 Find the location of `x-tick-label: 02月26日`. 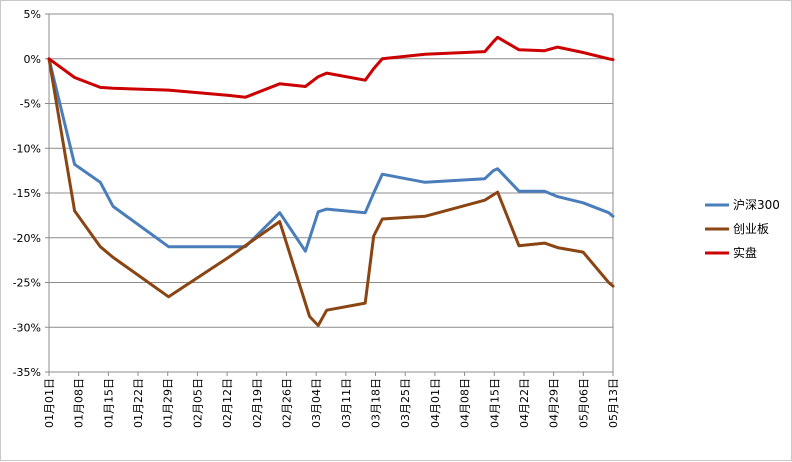

x-tick-label: 02月26日 is located at coordinates (286, 403).